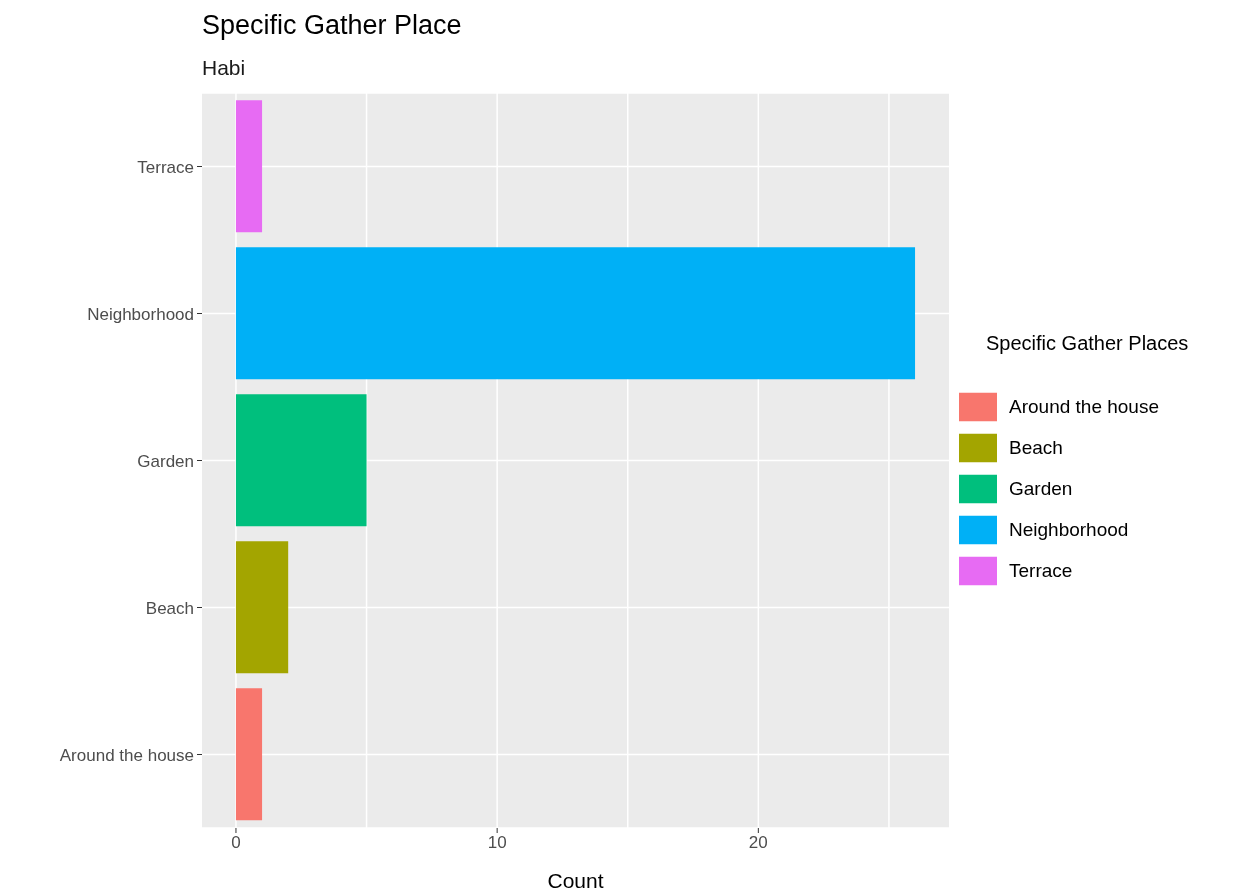 Image resolution: width=1239 pixels, height=896 pixels. What do you see at coordinates (1069, 529) in the screenshot?
I see `legend-label: Neighborhood` at bounding box center [1069, 529].